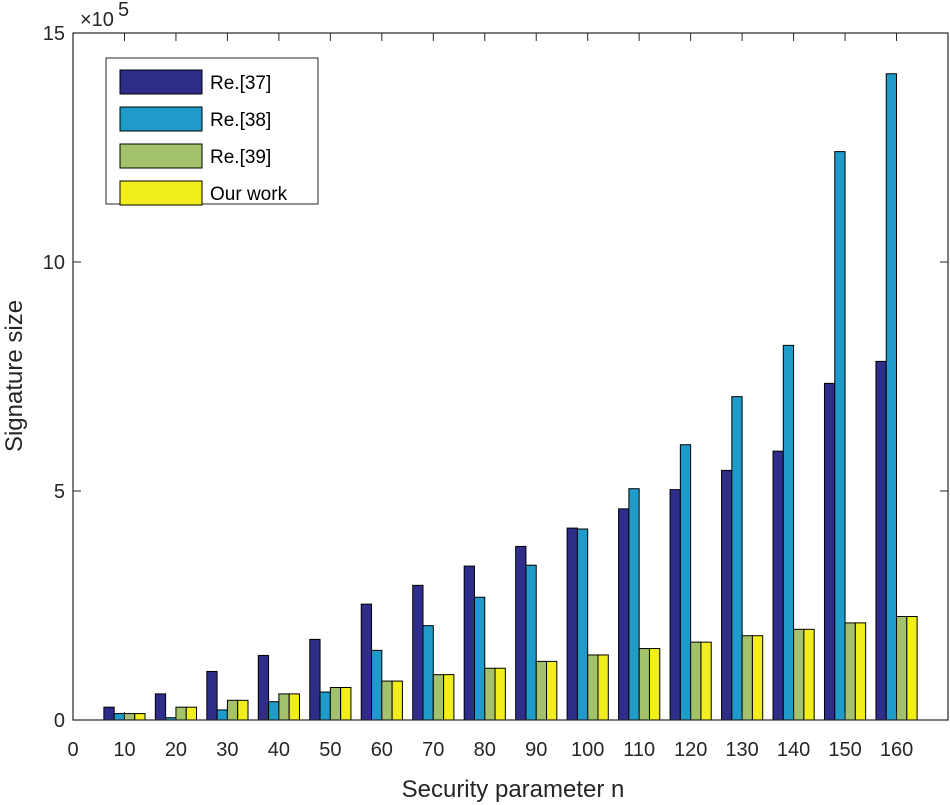  Describe the element at coordinates (249, 194) in the screenshot. I see `legend-label: Our work` at that location.